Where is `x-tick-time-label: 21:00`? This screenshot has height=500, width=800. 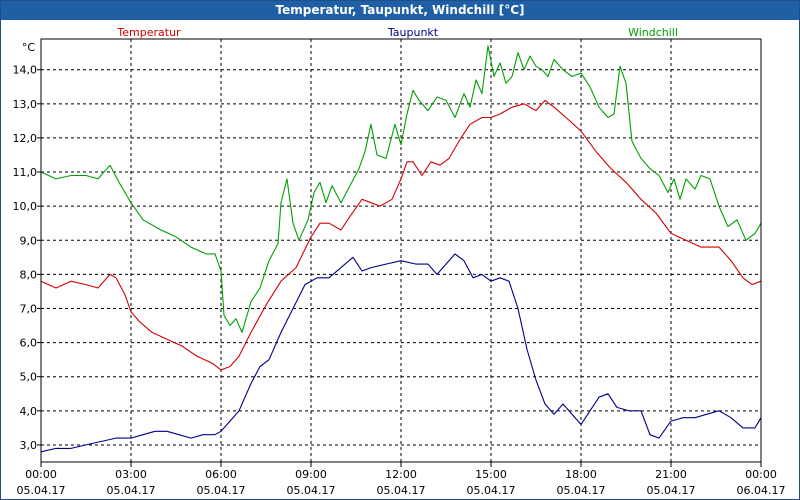 x-tick-time-label: 21:00 is located at coordinates (671, 474).